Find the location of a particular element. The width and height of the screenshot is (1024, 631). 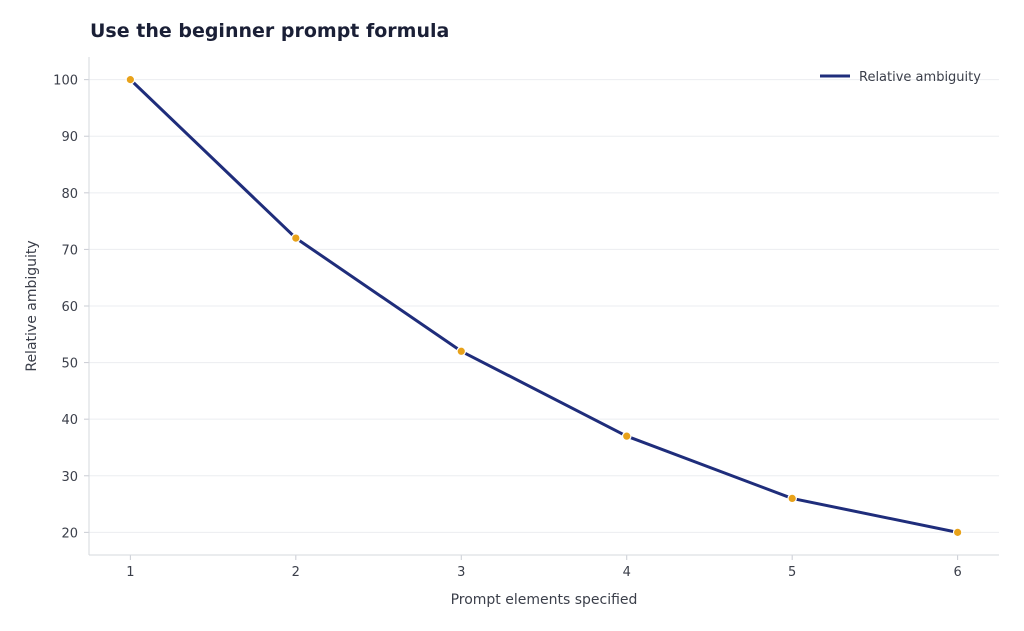

chart-title: Use the beginner prompt formula is located at coordinates (270, 31).